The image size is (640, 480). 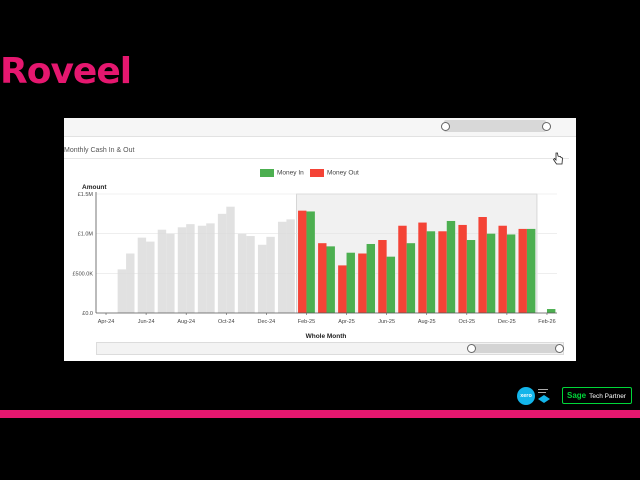 I want to click on x-tick-label: Jun-24, so click(x=146, y=322).